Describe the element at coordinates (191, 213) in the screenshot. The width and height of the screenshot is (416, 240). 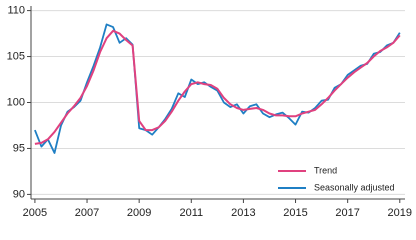
I see `x-tick-label: 2011` at that location.